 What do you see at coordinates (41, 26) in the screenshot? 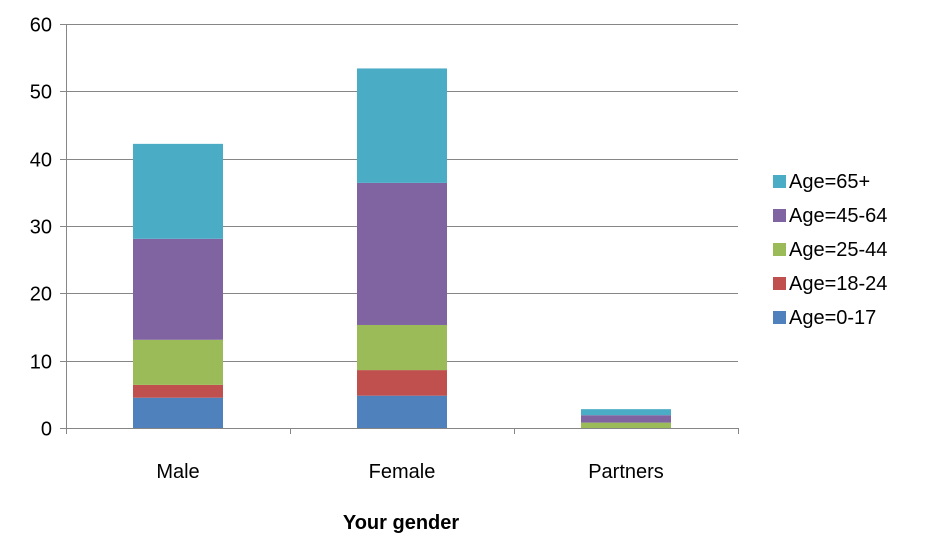
I see `y-tick-label: 60` at bounding box center [41, 26].